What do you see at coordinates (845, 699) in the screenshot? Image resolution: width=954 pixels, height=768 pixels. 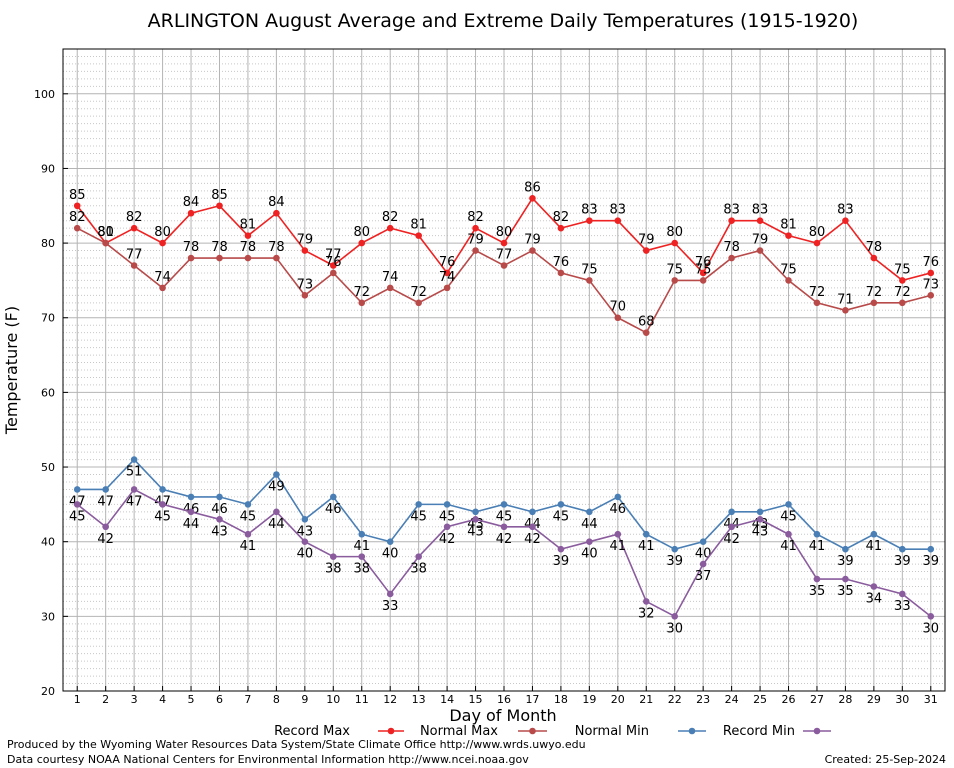 I see `x-tick-label: 28` at bounding box center [845, 699].